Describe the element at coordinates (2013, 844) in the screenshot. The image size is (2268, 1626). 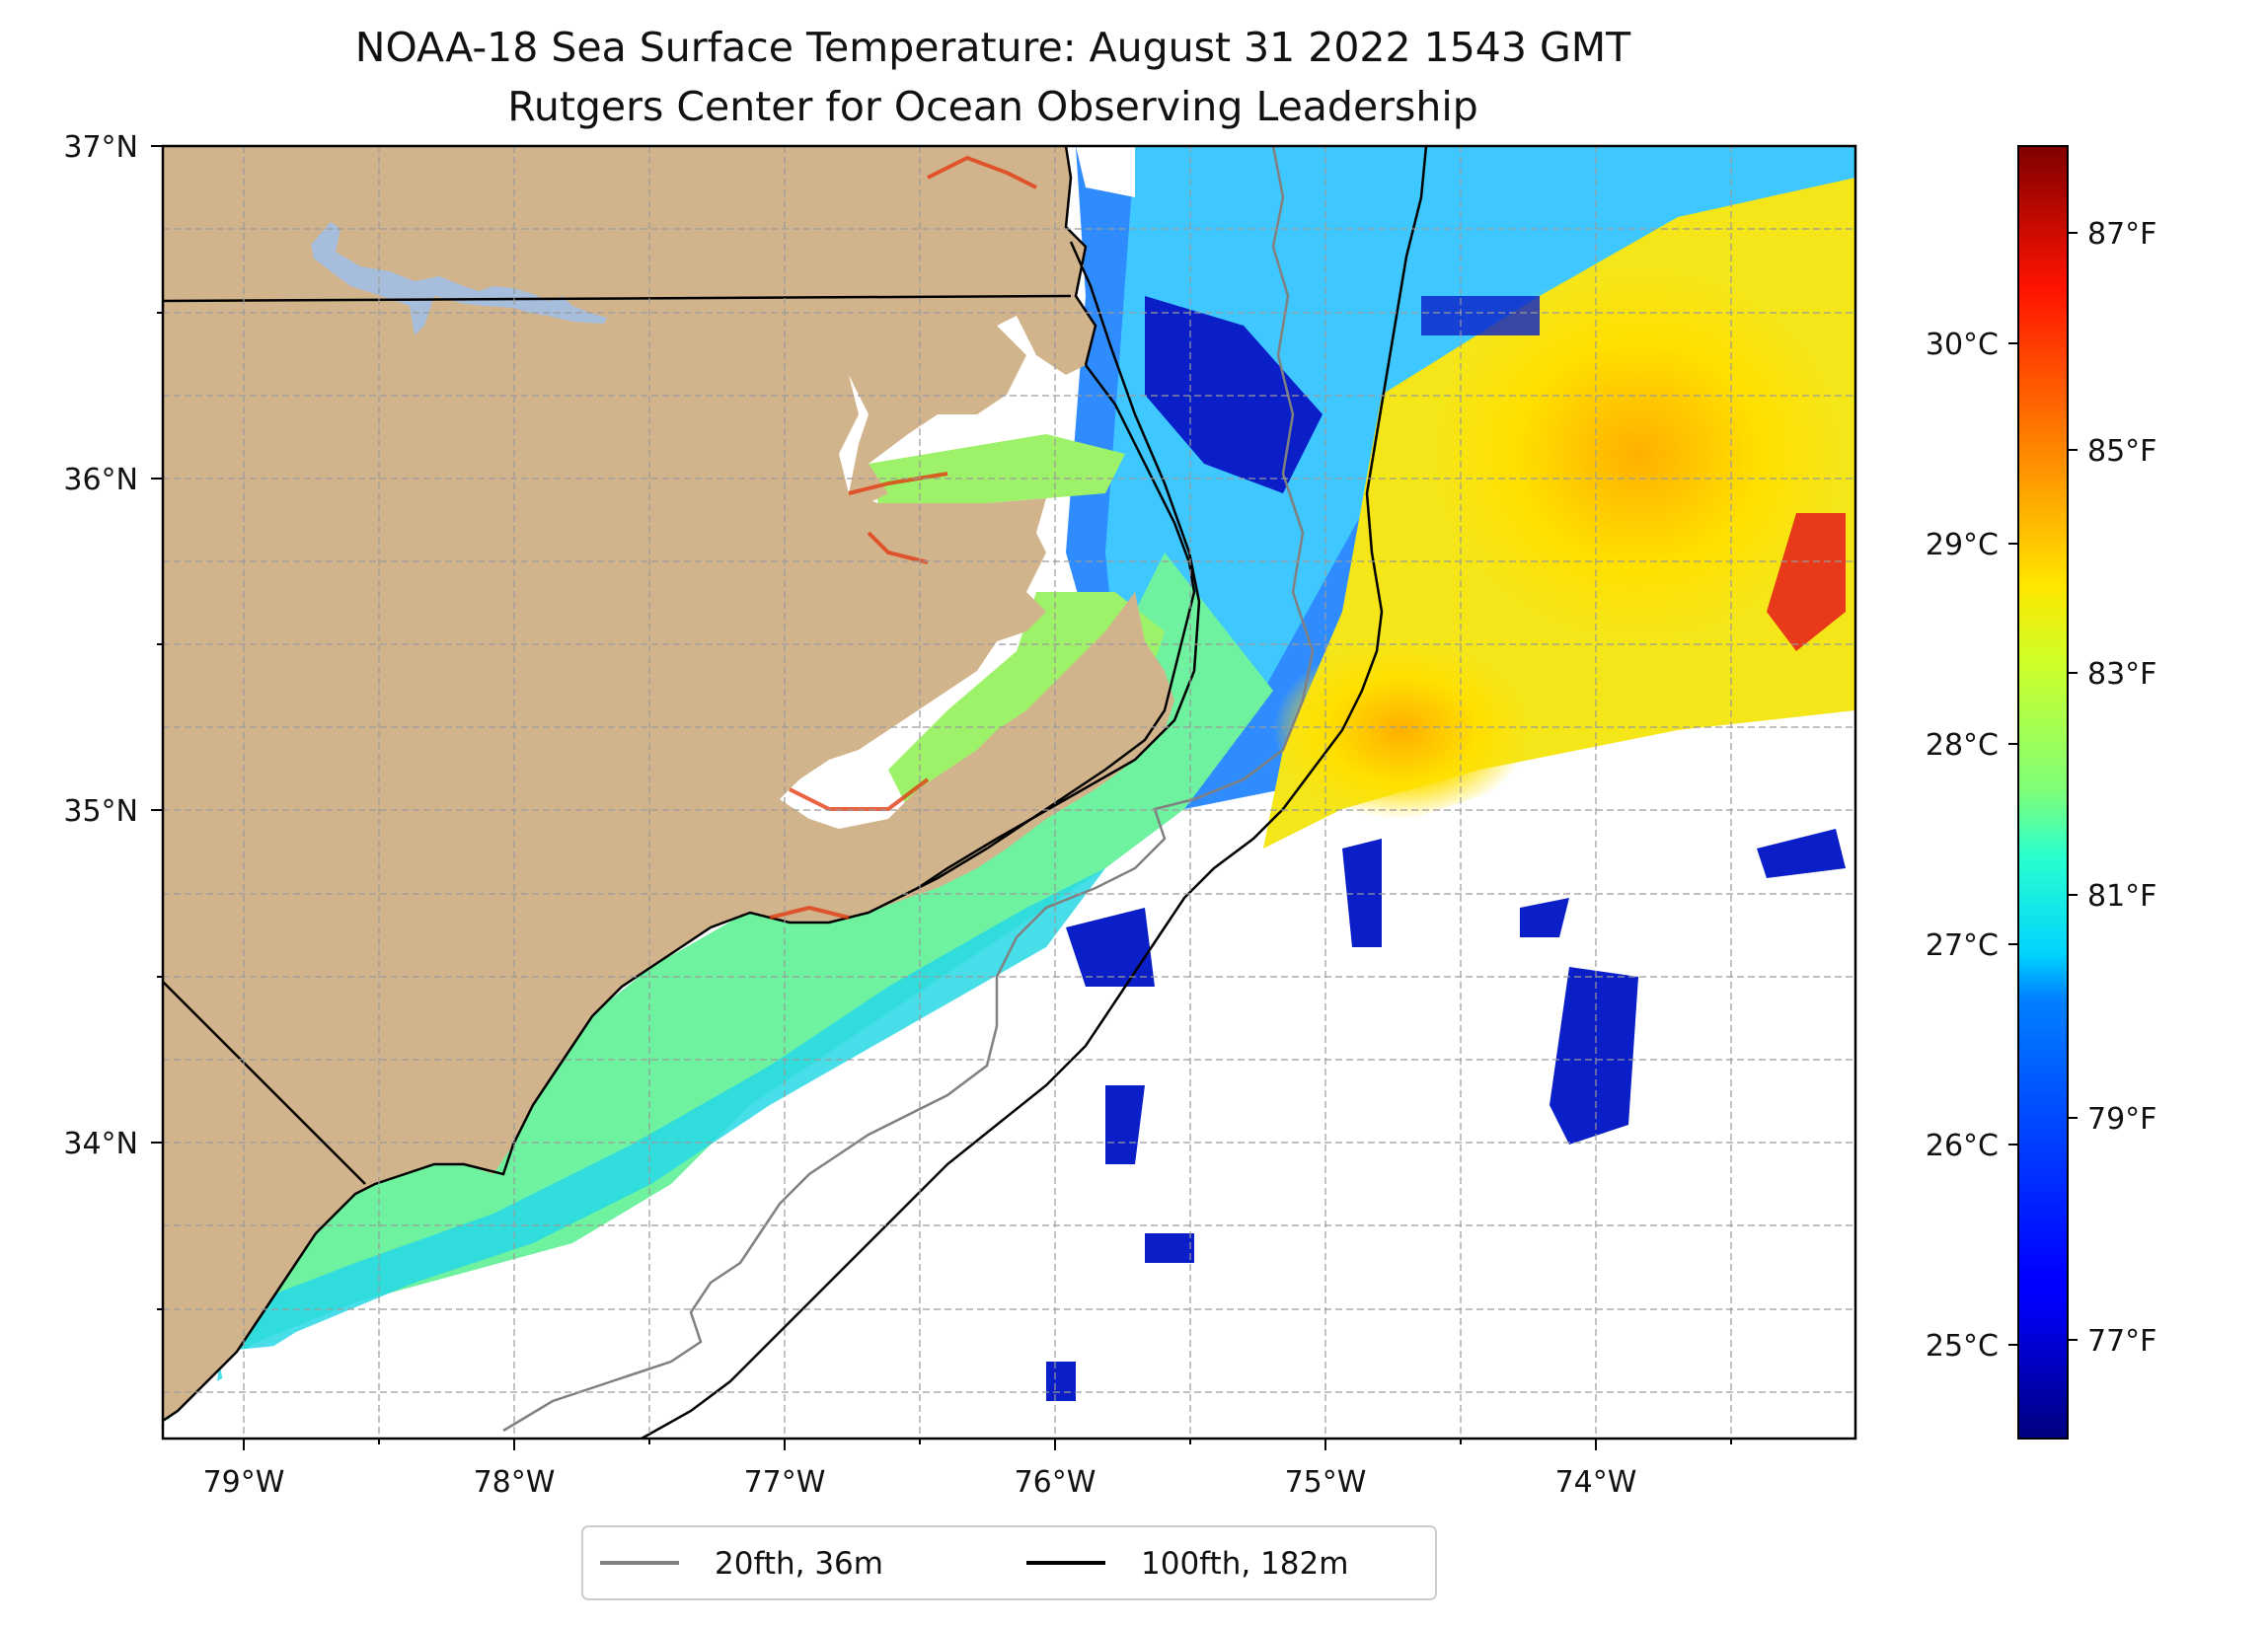
I see `colorbar-celsius-ticks` at that location.